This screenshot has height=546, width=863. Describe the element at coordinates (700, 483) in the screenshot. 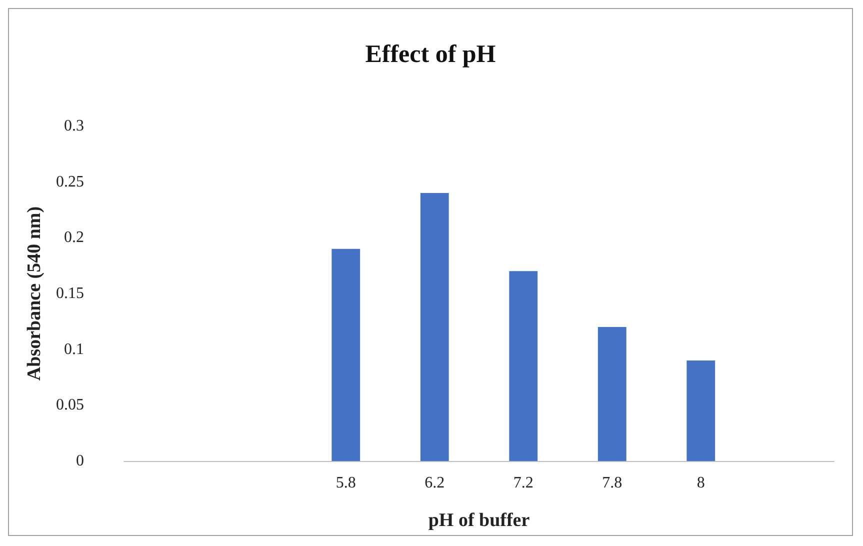

I see `x-tick-label: 8` at that location.